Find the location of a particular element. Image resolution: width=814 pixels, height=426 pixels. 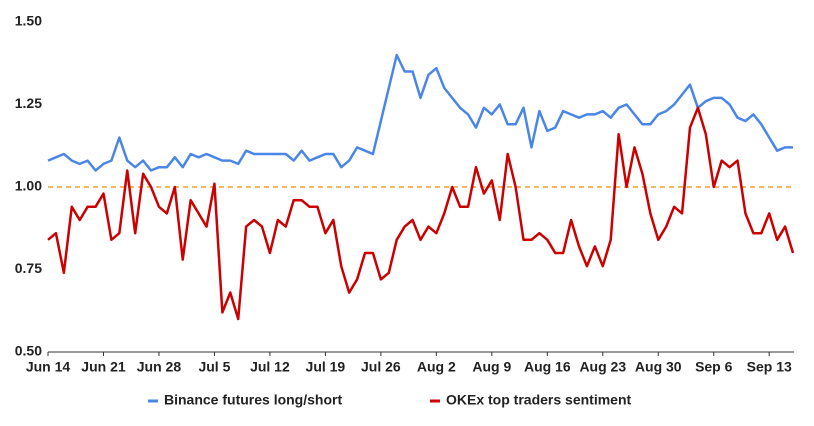

y-tick-label: 1.00 is located at coordinates (28, 186).